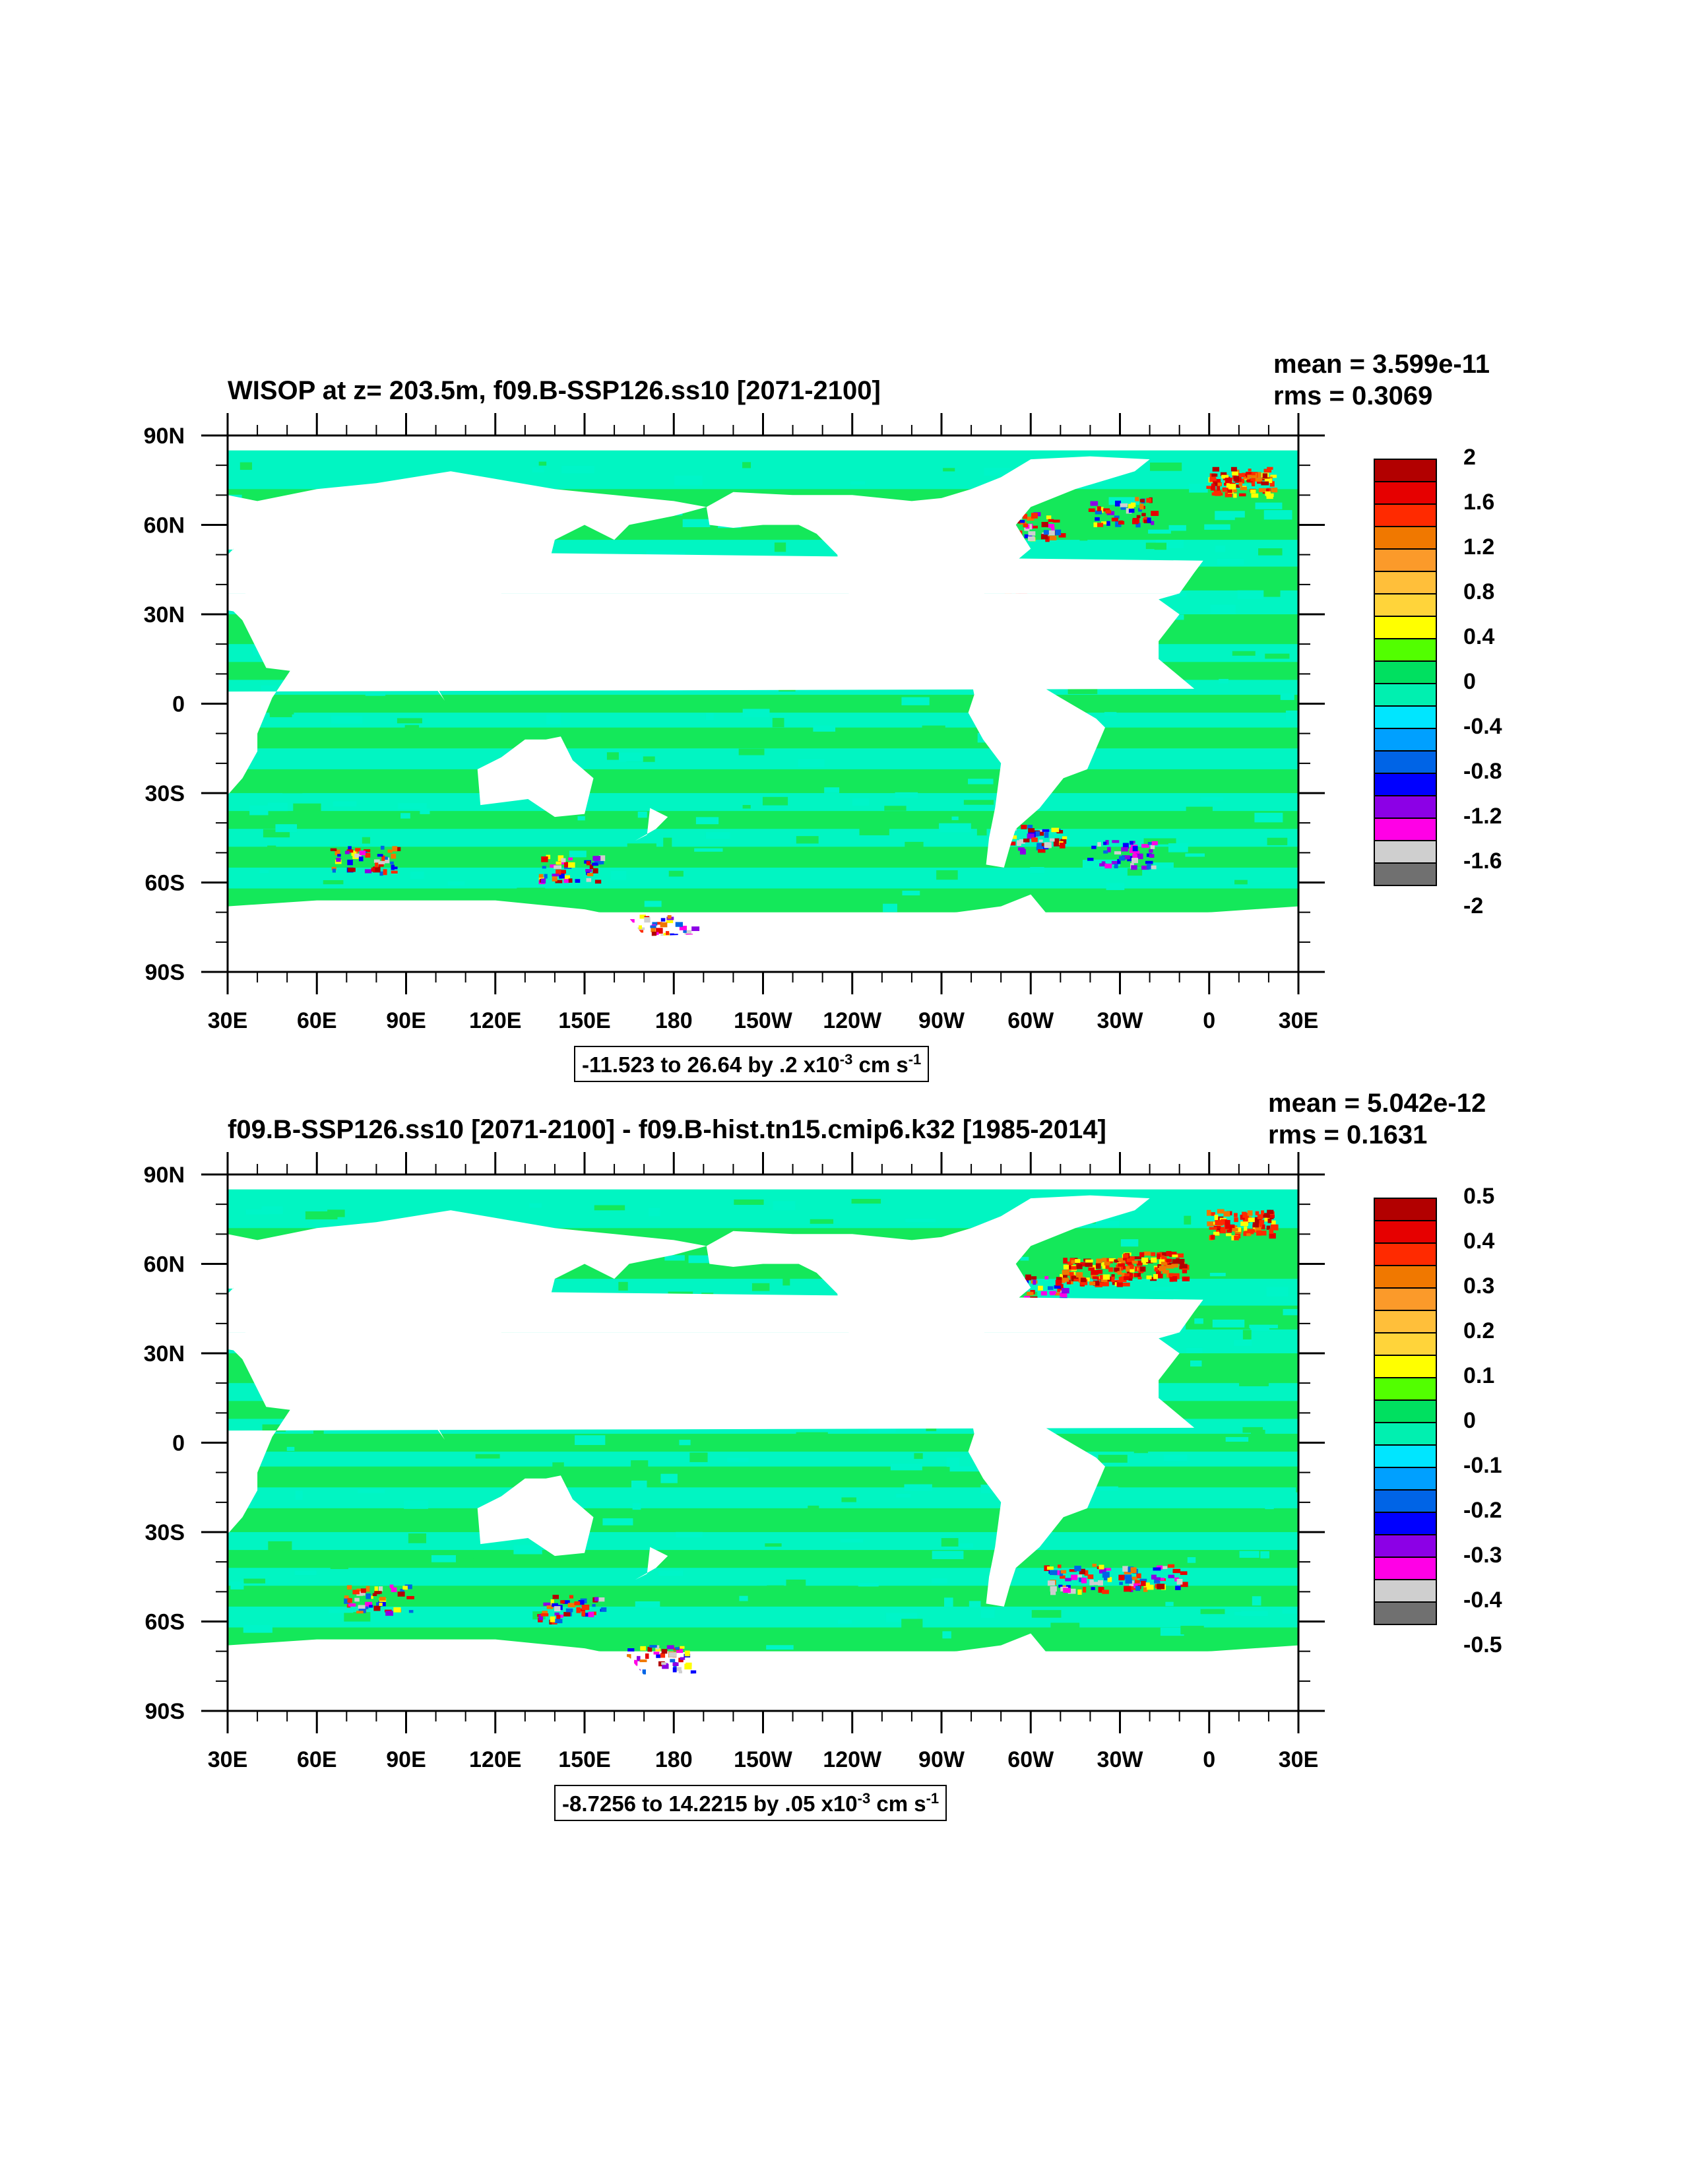 This screenshot has width=1689, height=2184. I want to click on colorbar-label: 0.1, so click(1479, 1375).